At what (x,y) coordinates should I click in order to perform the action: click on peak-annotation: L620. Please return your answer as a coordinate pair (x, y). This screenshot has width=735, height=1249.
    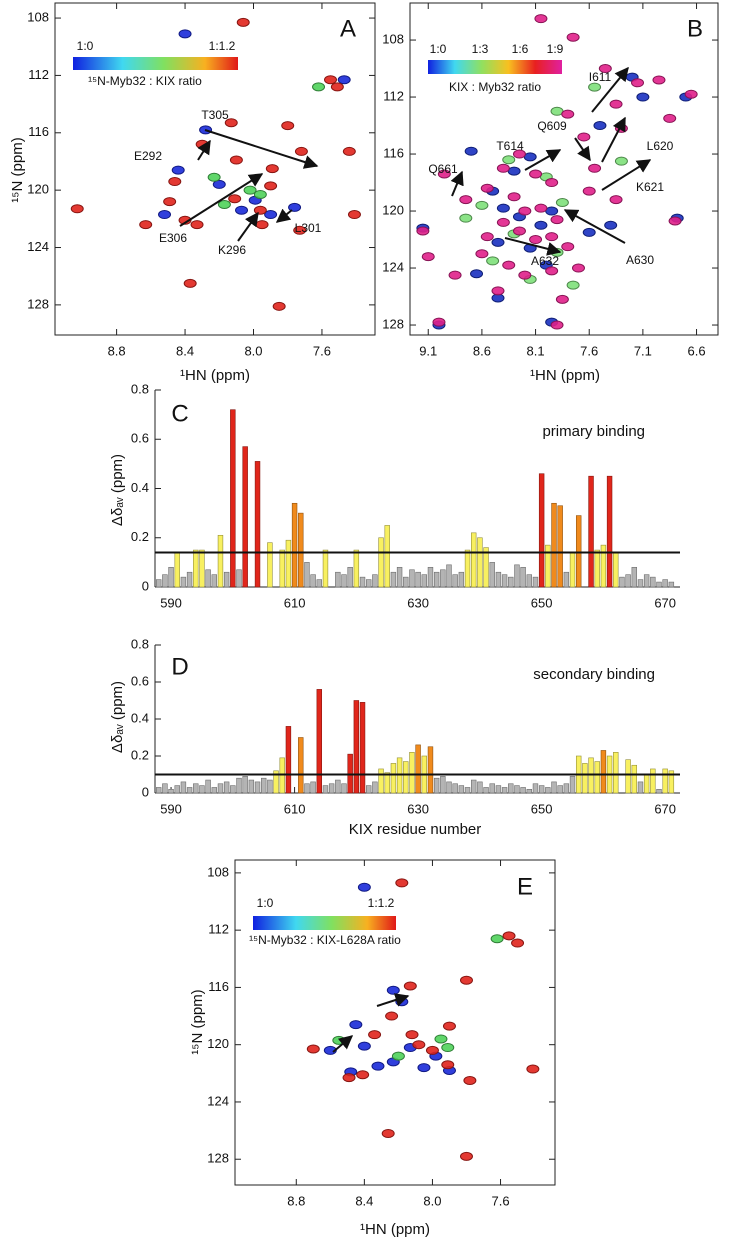
    Looking at the image, I should click on (660, 146).